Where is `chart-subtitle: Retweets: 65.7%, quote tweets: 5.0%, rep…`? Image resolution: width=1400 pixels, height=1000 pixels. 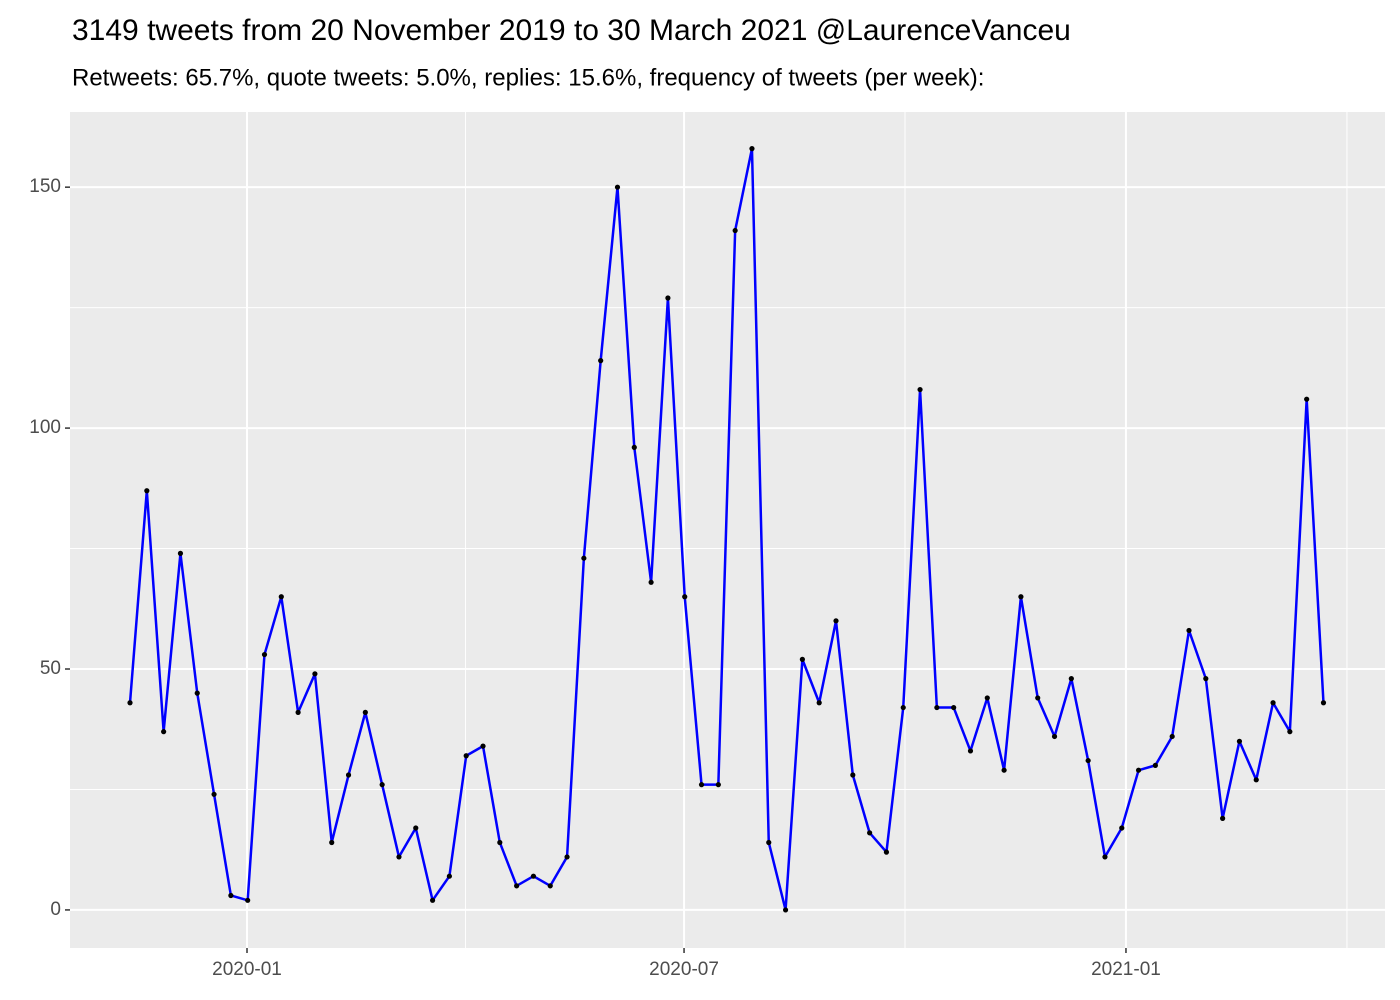
chart-subtitle: Retweets: 65.7%, quote tweets: 5.0%, rep… is located at coordinates (528, 77).